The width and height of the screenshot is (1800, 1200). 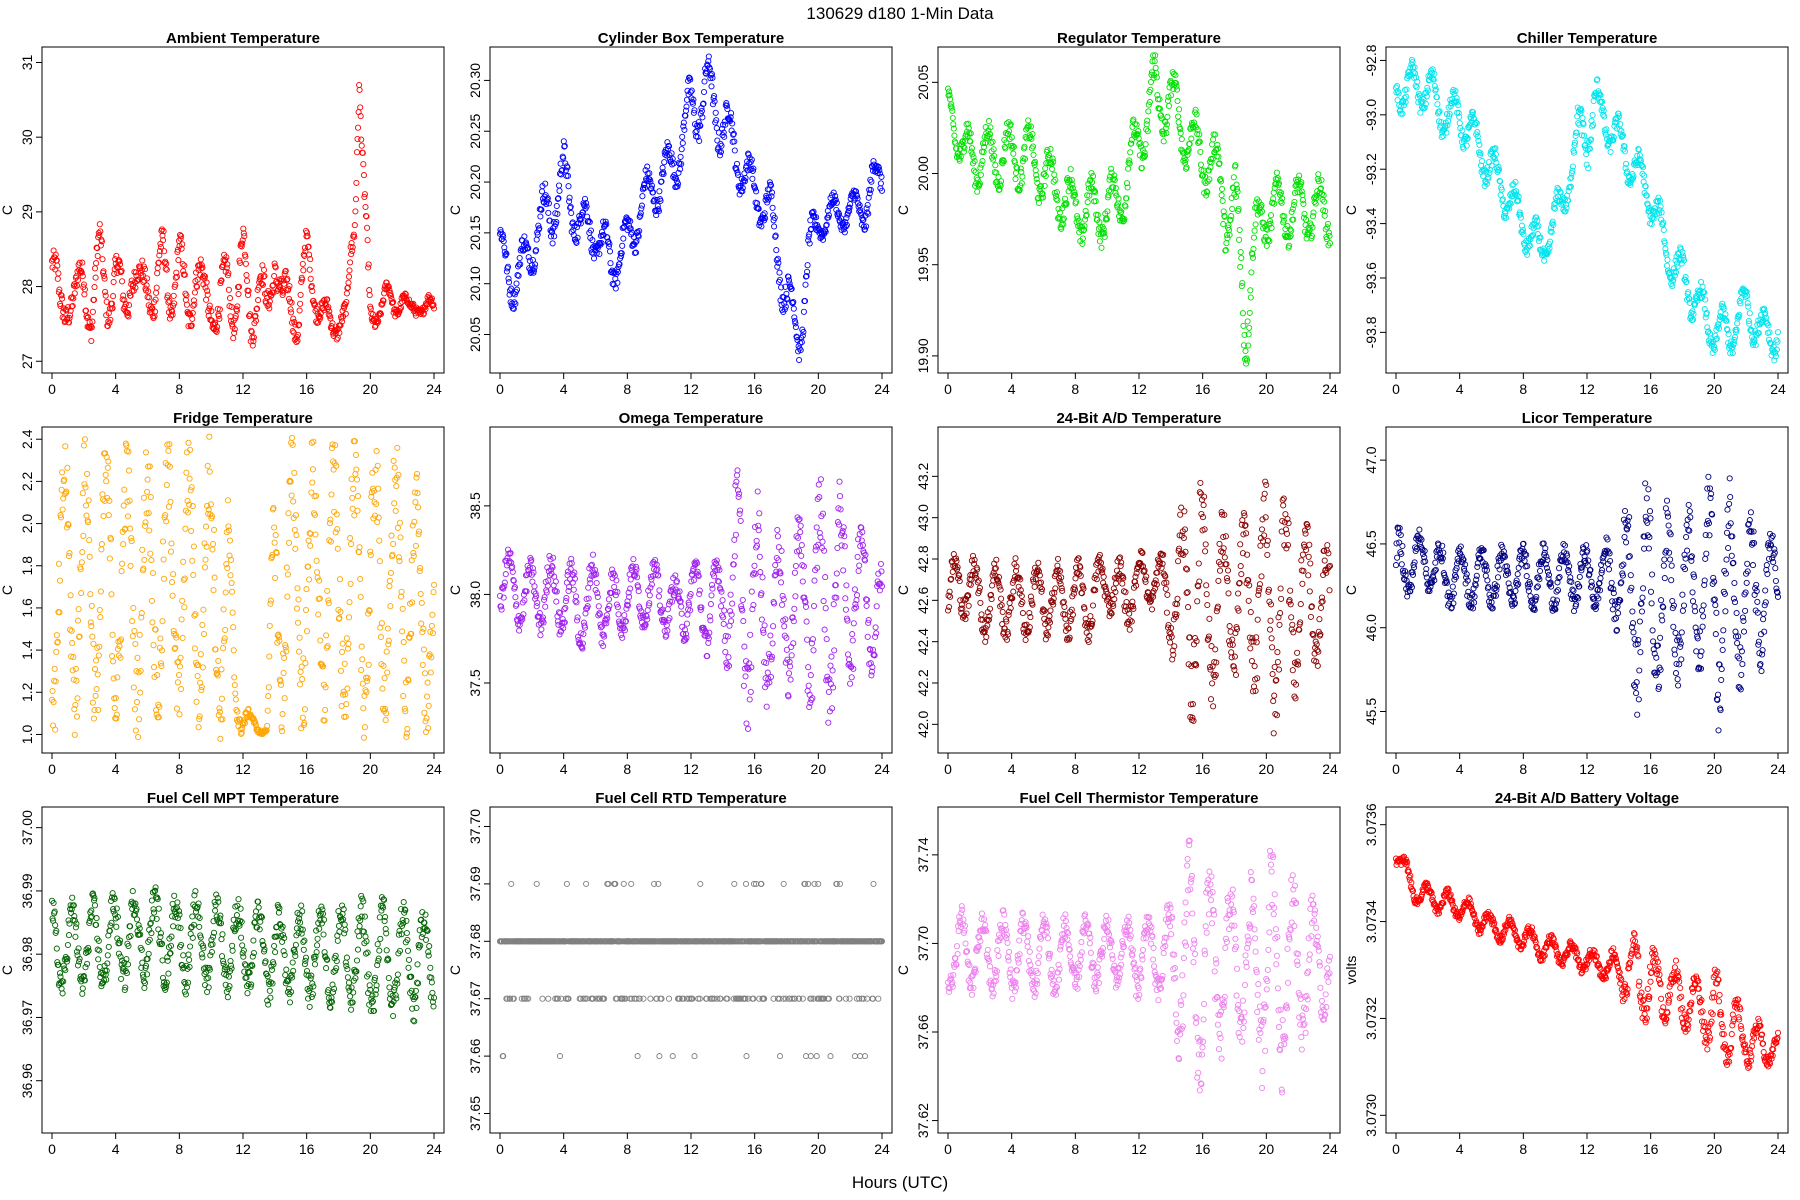 I want to click on x-tick-label: 12, so click(x=243, y=769).